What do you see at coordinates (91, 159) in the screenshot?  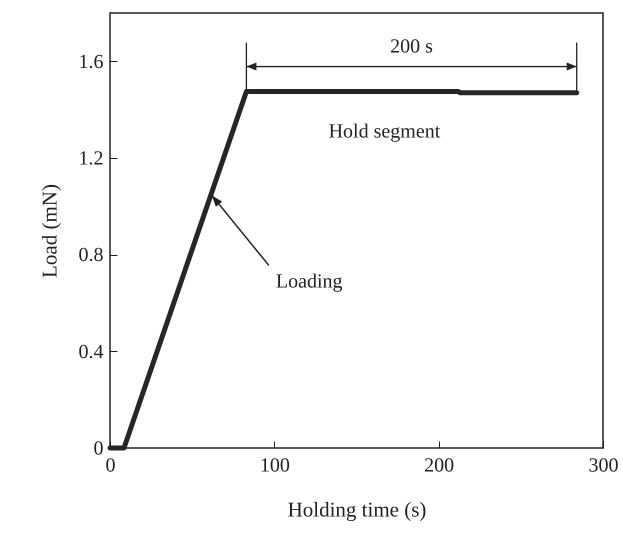 I see `y-tick-label: 1.2` at bounding box center [91, 159].